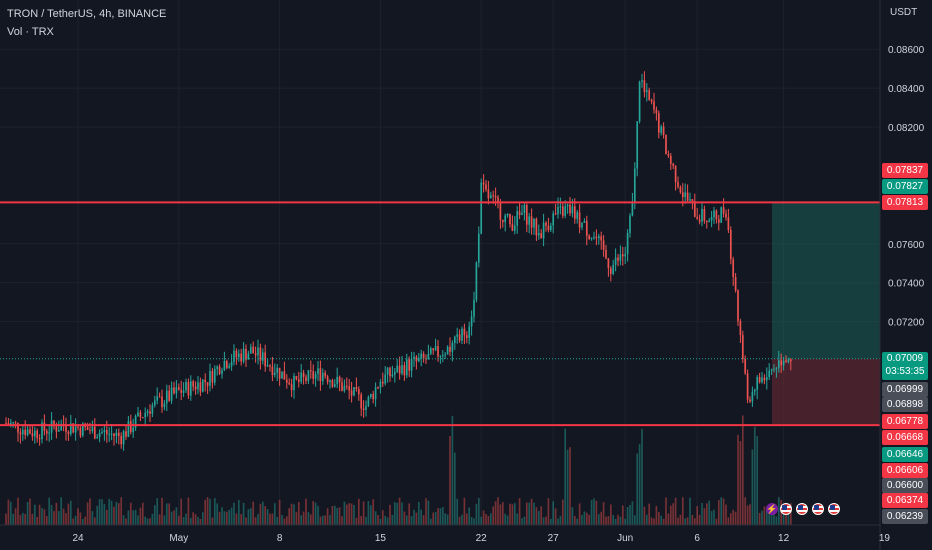 This screenshot has height=550, width=932. What do you see at coordinates (904, 12) in the screenshot?
I see `price-axis-unit: USDT` at bounding box center [904, 12].